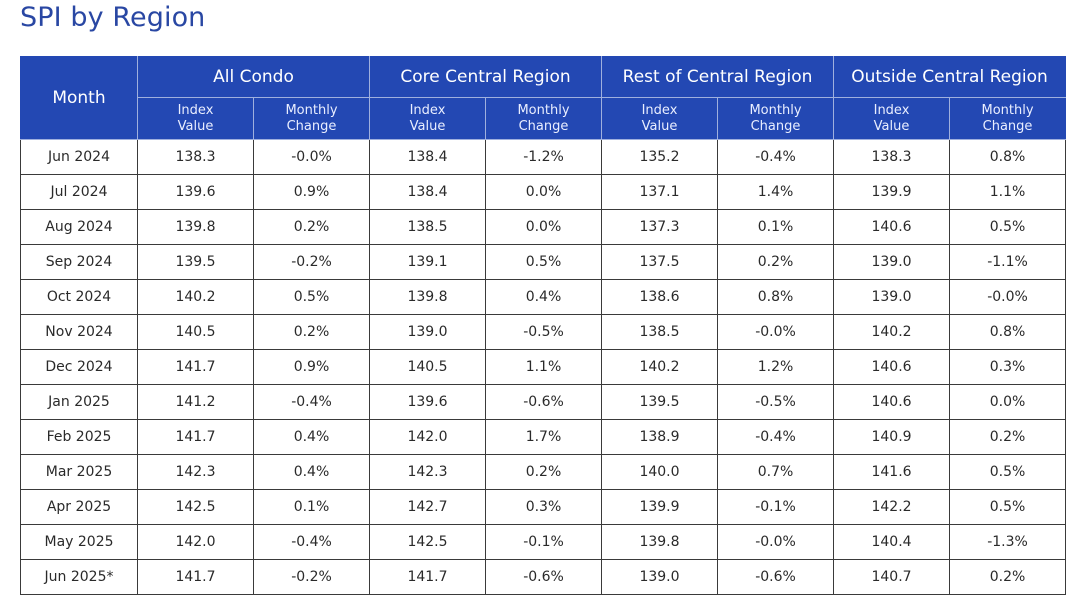  Describe the element at coordinates (113, 17) in the screenshot. I see `page-title: SPI by Region` at that location.